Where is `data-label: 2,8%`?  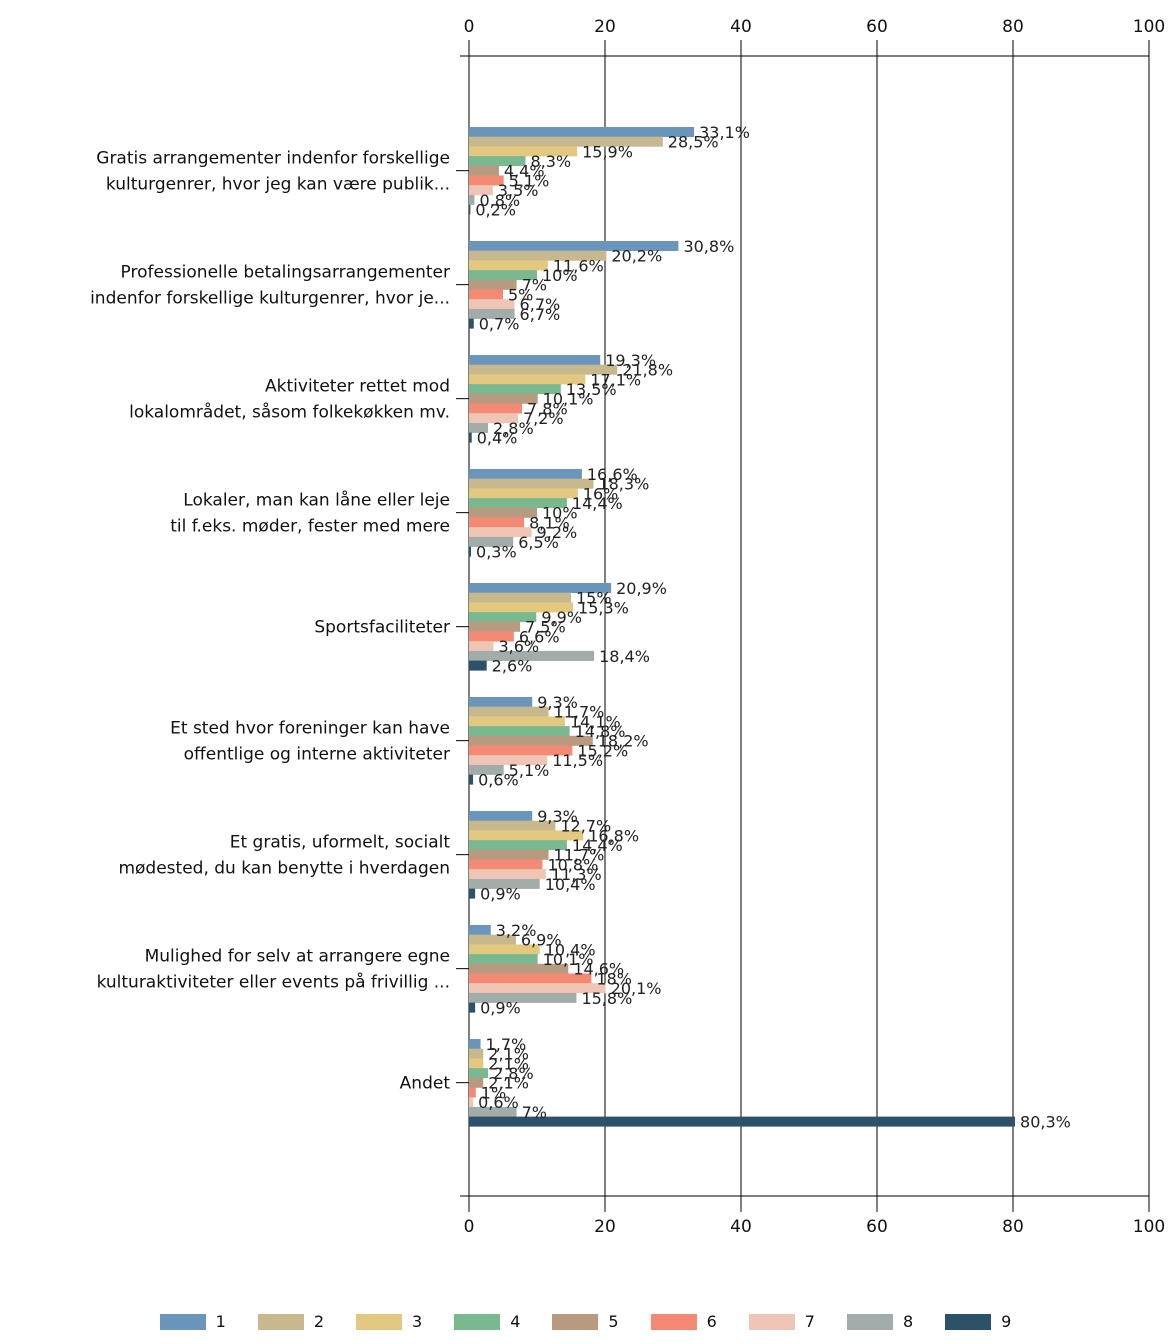
data-label: 2,8% is located at coordinates (513, 428).